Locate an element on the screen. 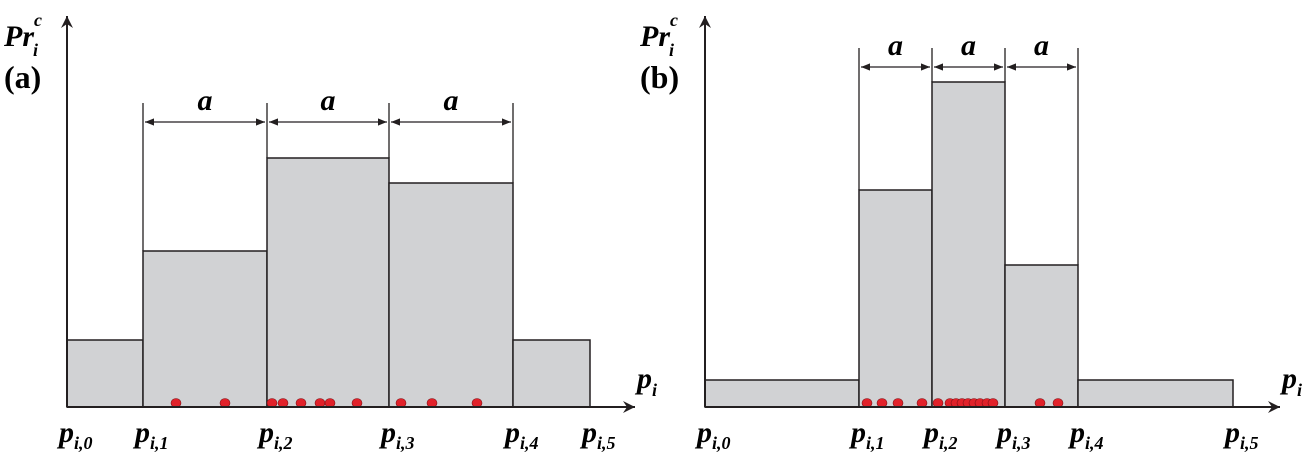 The height and width of the screenshot is (453, 1315). panel-label: (a) is located at coordinates (22, 77).